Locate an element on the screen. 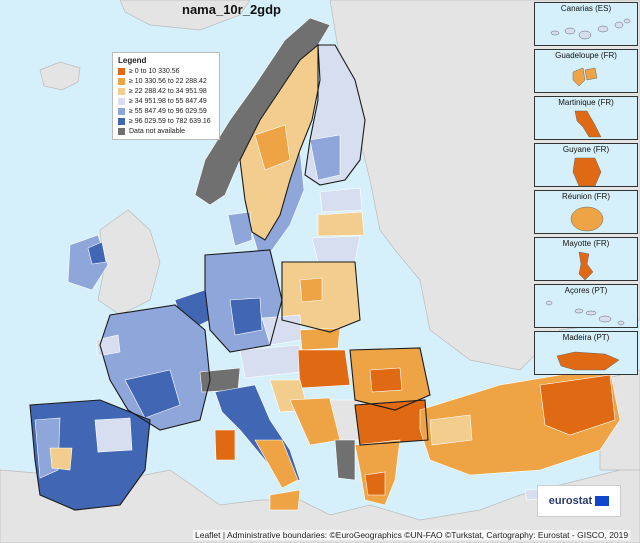 This screenshot has width=640, height=543. region-slovakia is located at coordinates (320, 339).